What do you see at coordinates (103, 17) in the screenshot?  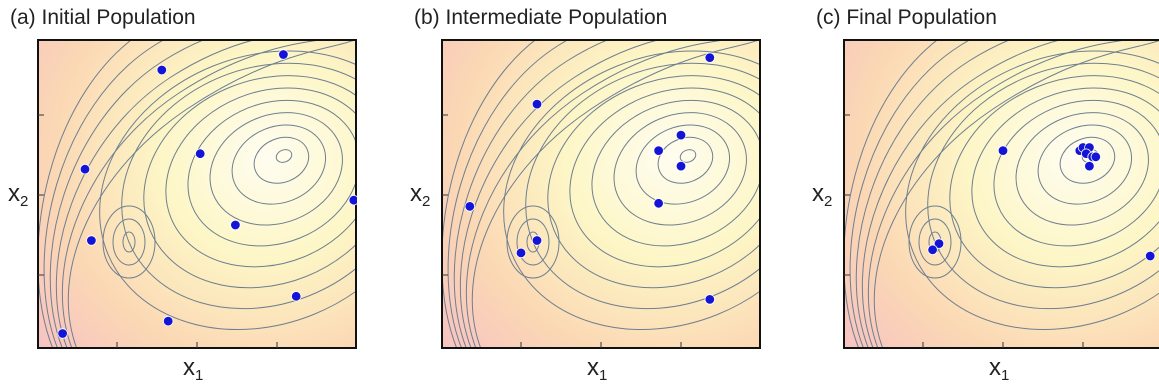 I see `panel-title: (a) Initial Population` at bounding box center [103, 17].